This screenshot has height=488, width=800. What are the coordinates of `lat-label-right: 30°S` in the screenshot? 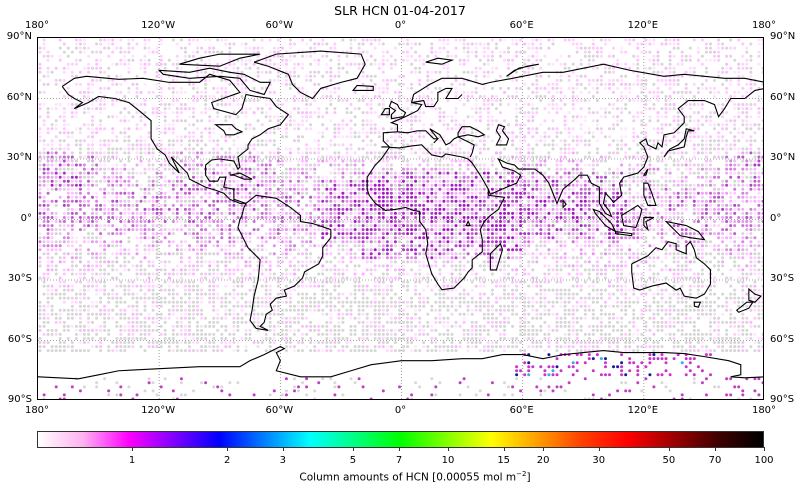 It's located at (782, 278).